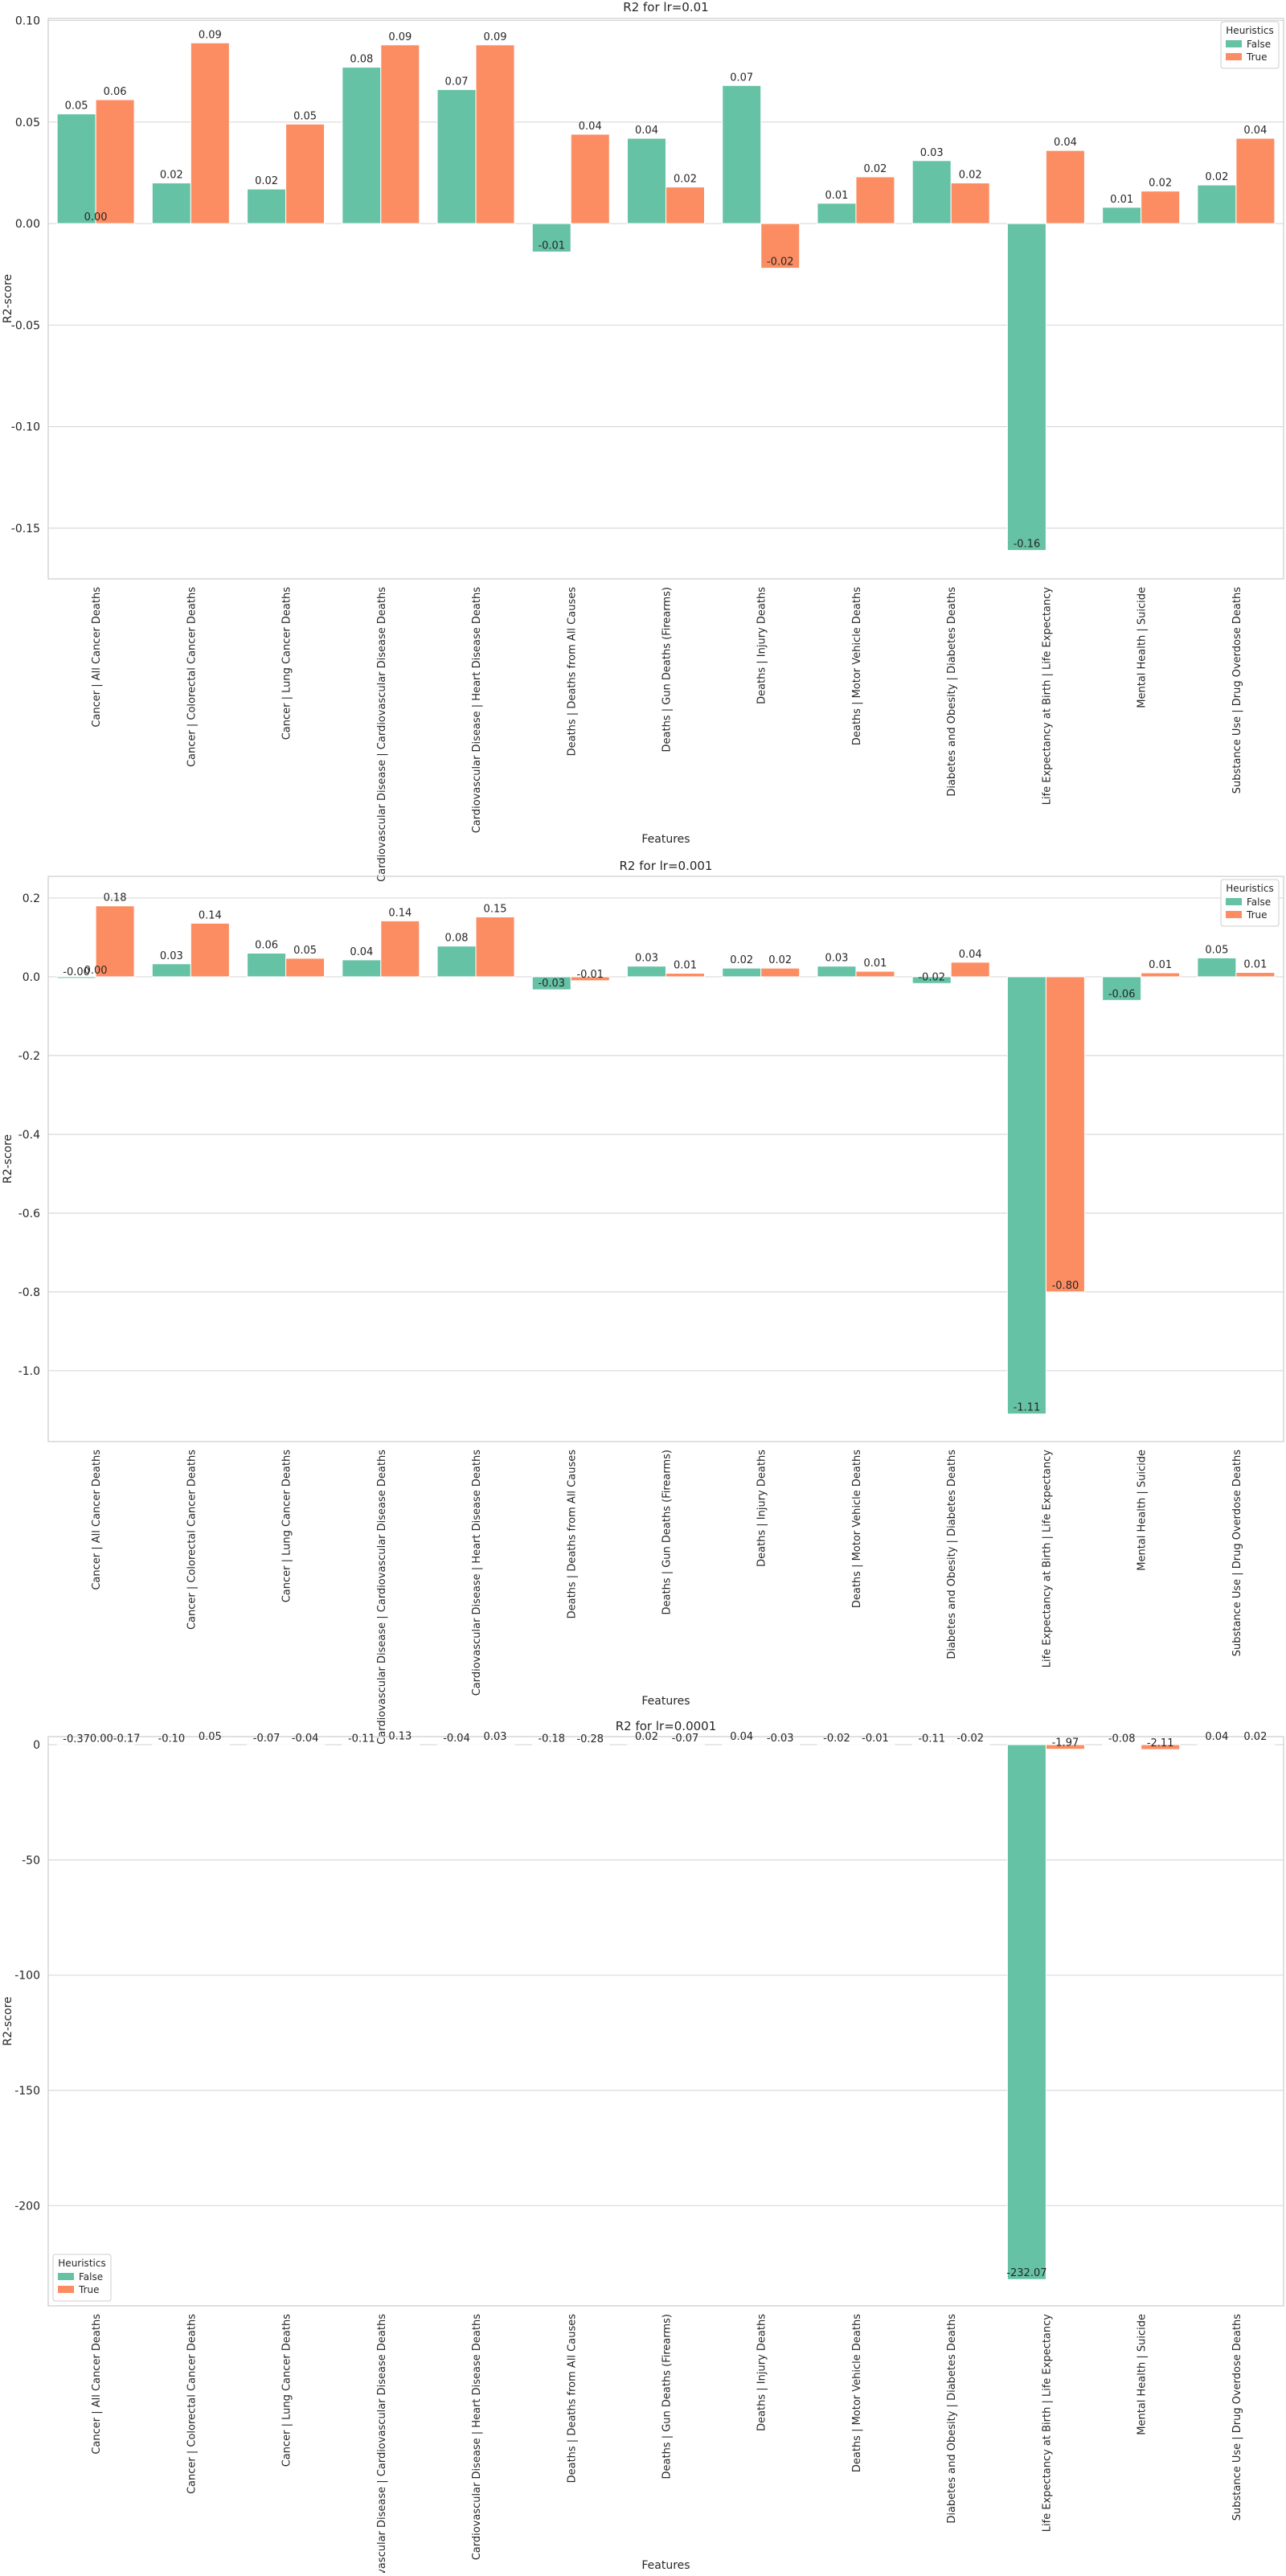 The height and width of the screenshot is (2576, 1286). Describe the element at coordinates (551, 1739) in the screenshot. I see `data-label: -0.18` at that location.